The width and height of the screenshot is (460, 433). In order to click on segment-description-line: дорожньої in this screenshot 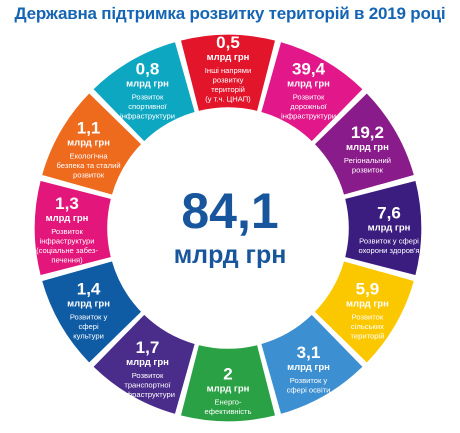, I will do `click(308, 106)`.